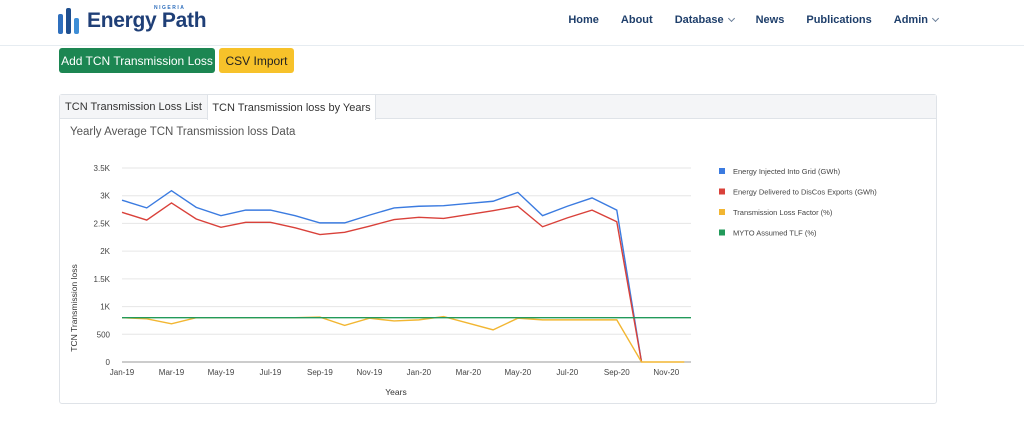 This screenshot has height=428, width=1024. I want to click on x-axis-label: Years, so click(395, 392).